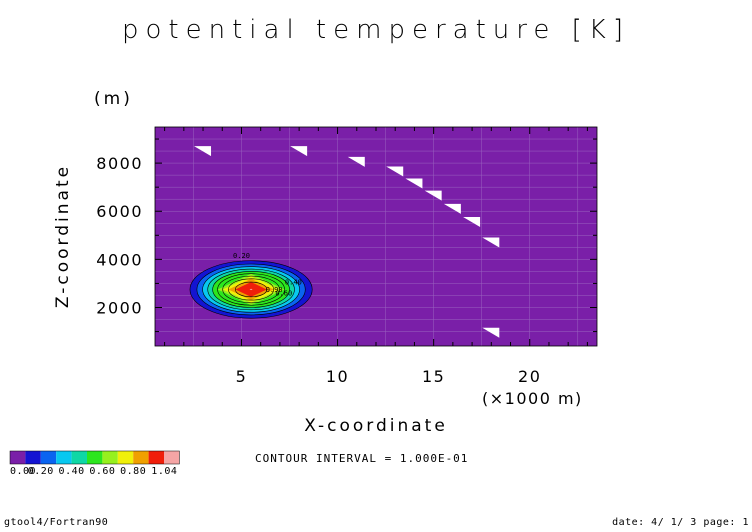 This screenshot has width=752, height=532. Describe the element at coordinates (532, 398) in the screenshot. I see `x-unit-label: (×1000 m)` at that location.